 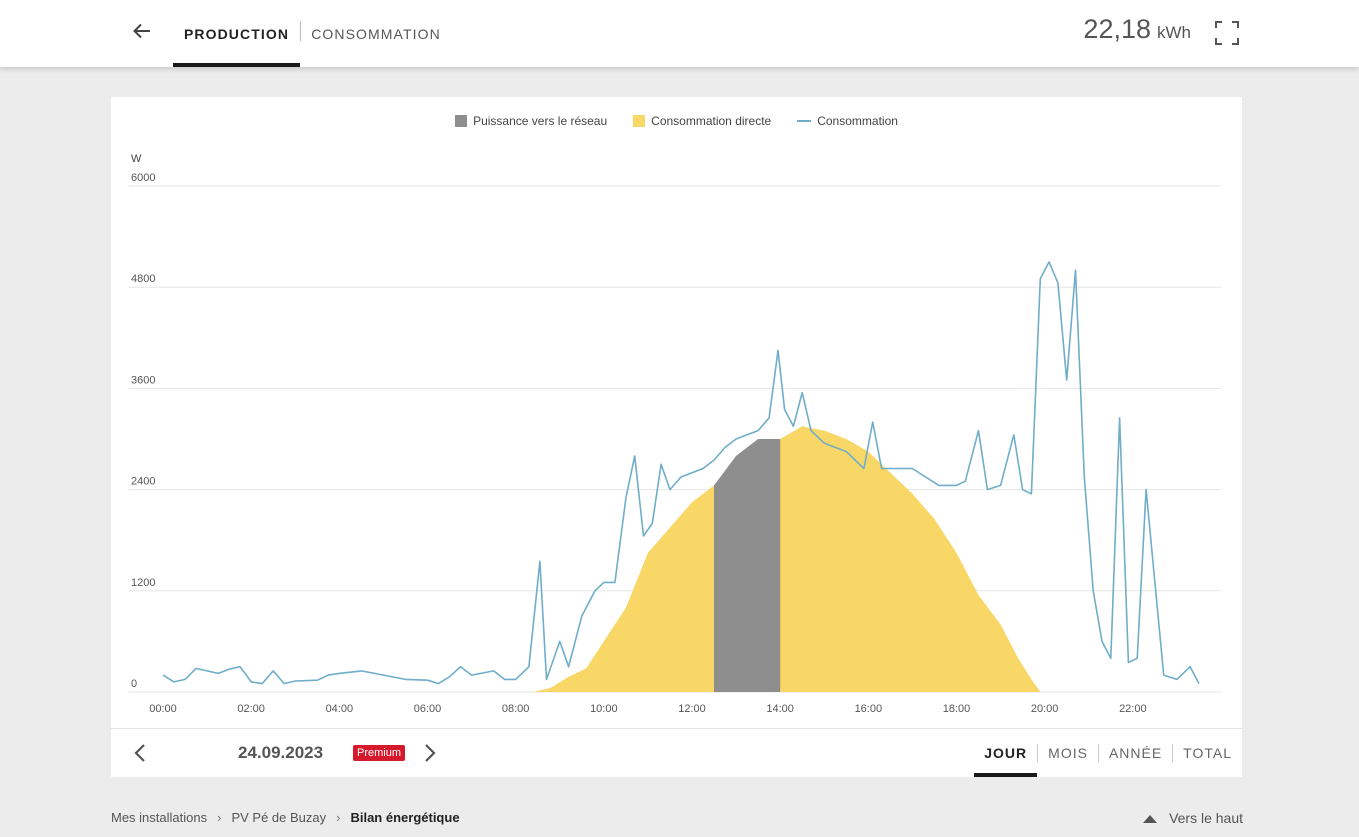 I want to click on period-tab-annee: ANNÉE, so click(x=1135, y=753).